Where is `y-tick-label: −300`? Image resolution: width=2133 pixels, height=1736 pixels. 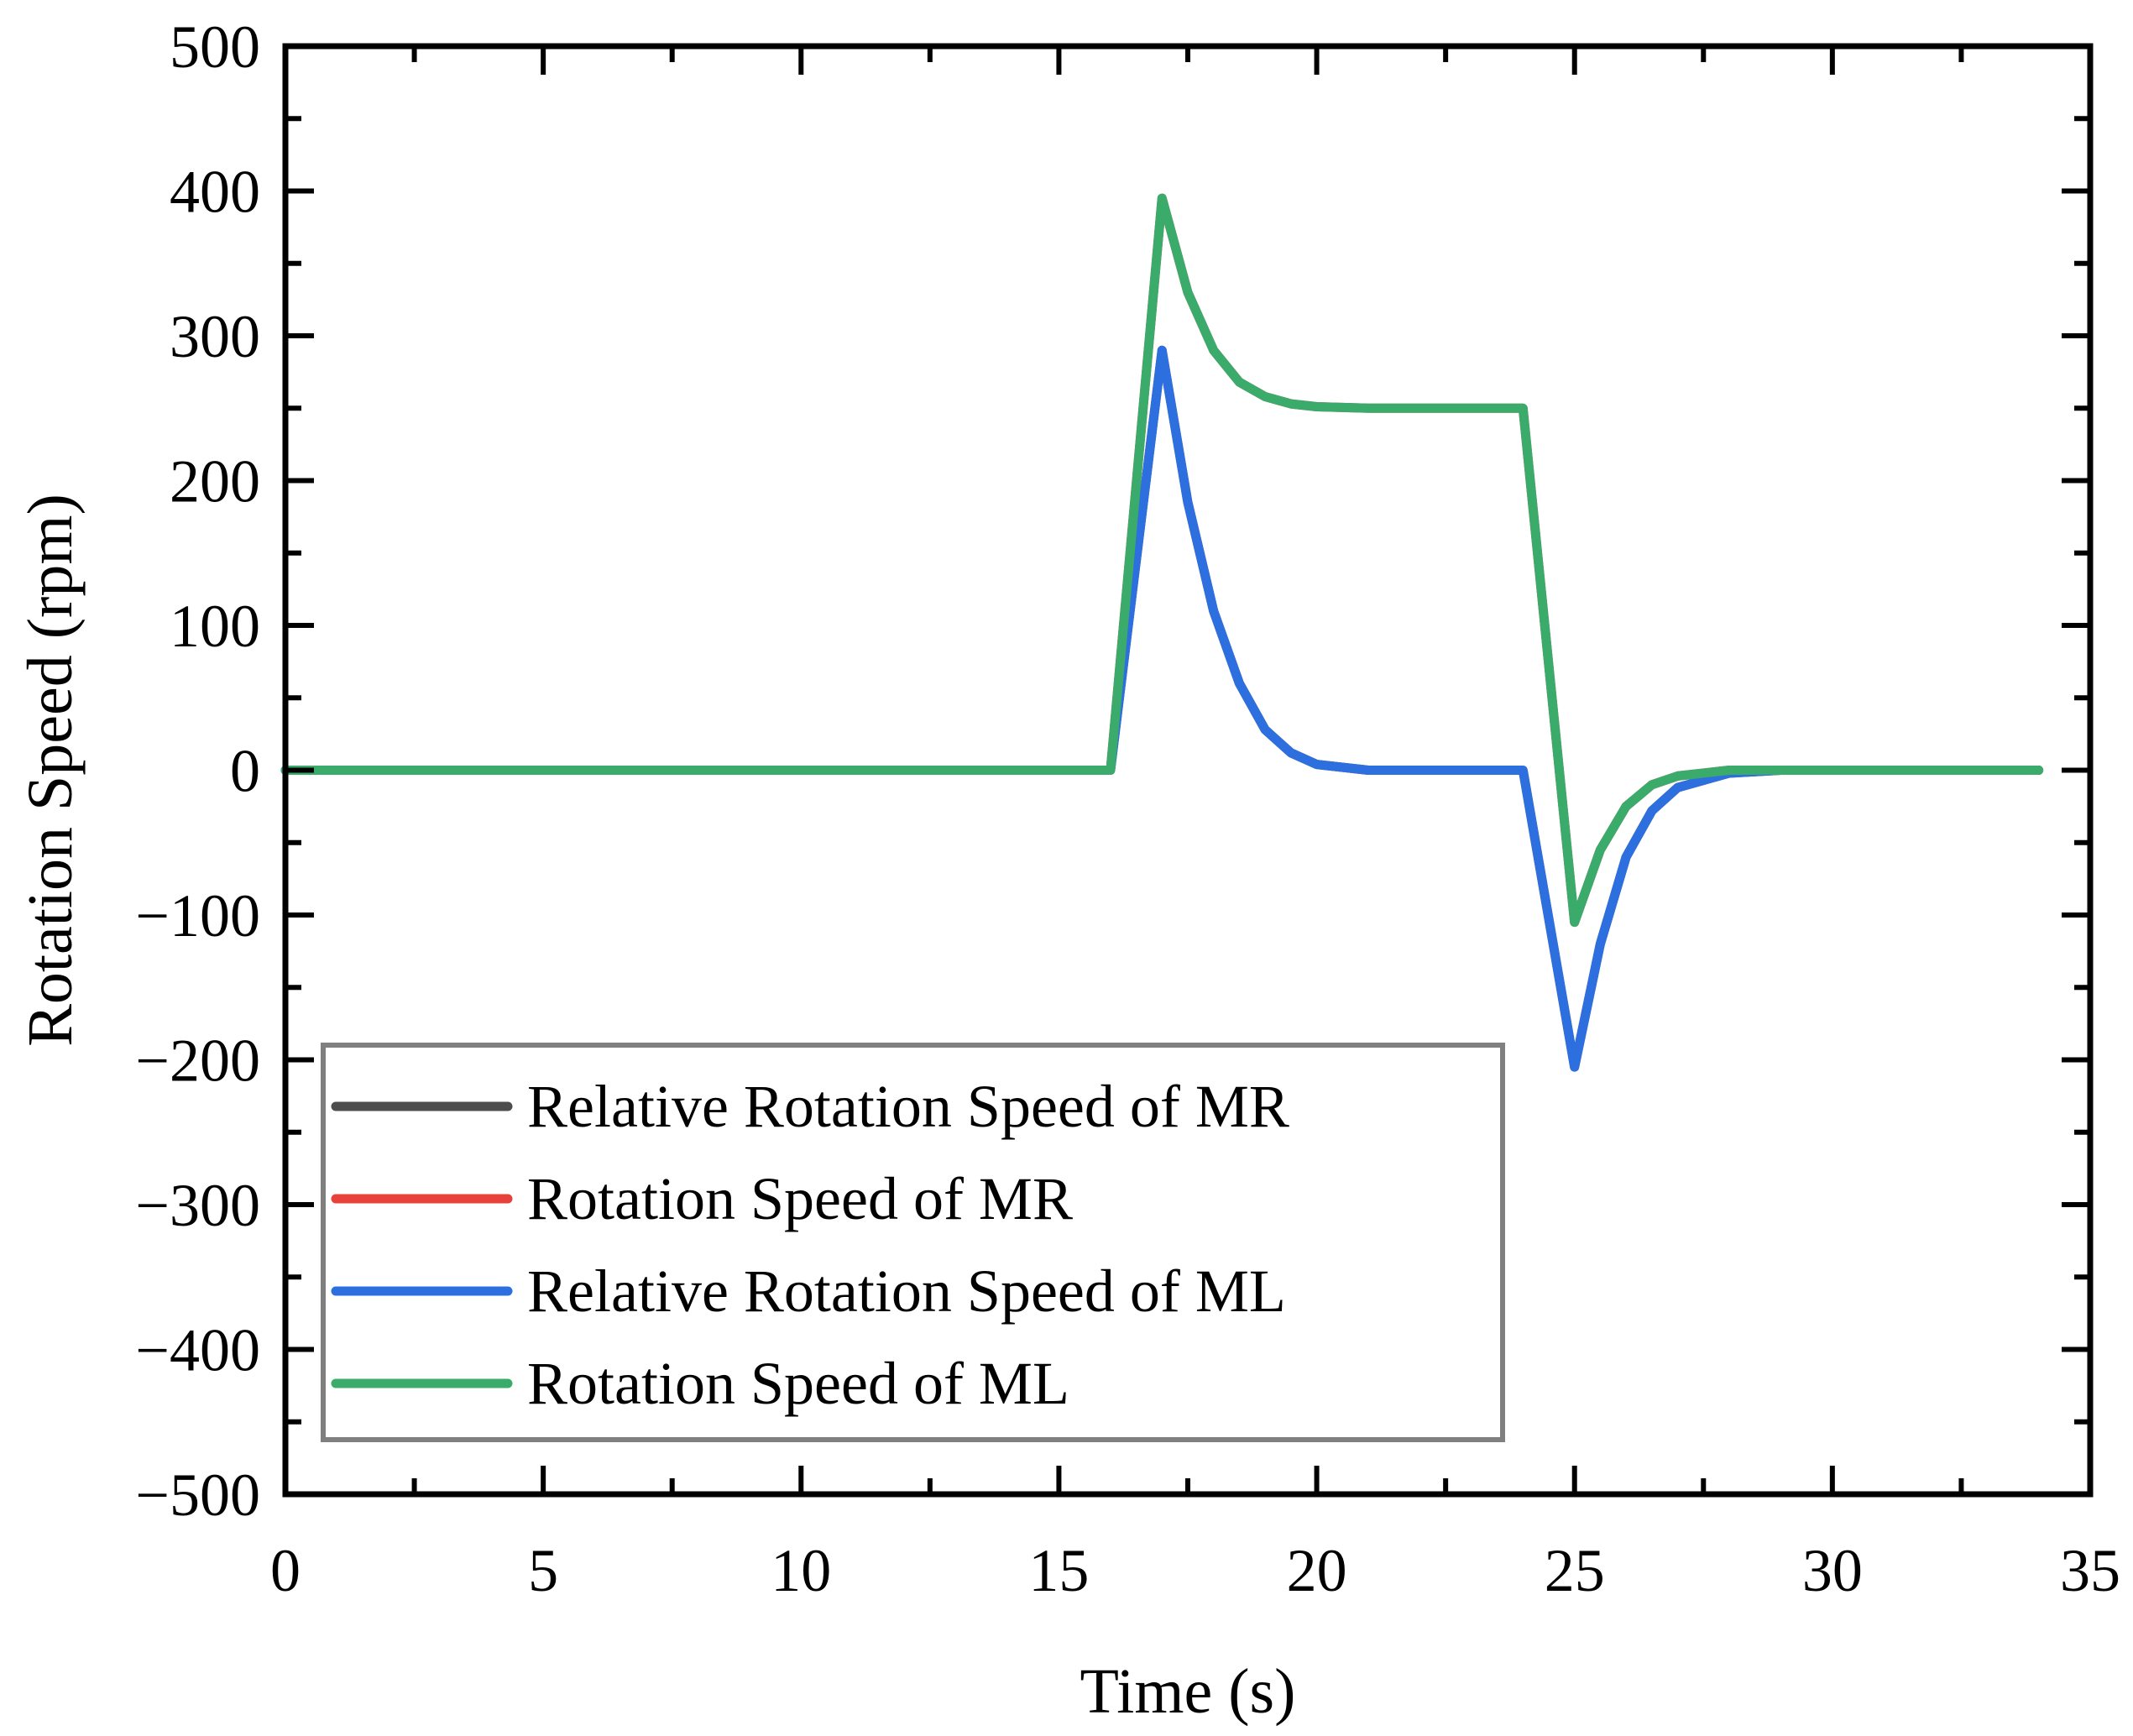 y-tick-label: −300 is located at coordinates (197, 1205).